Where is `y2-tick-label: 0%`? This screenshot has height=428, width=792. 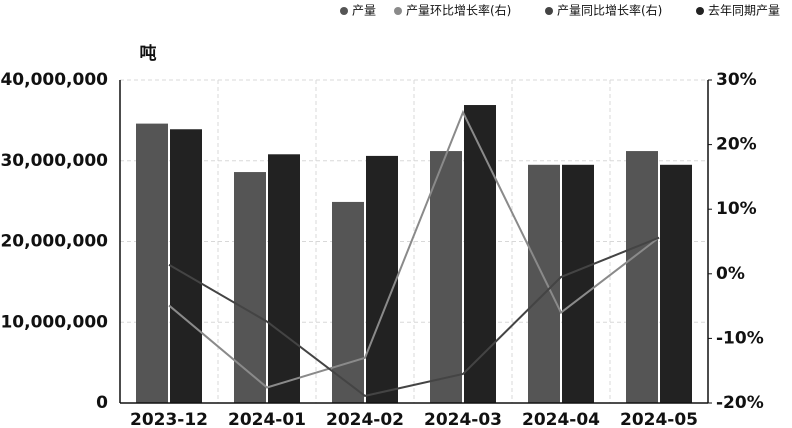 y2-tick-label: 0% is located at coordinates (730, 274).